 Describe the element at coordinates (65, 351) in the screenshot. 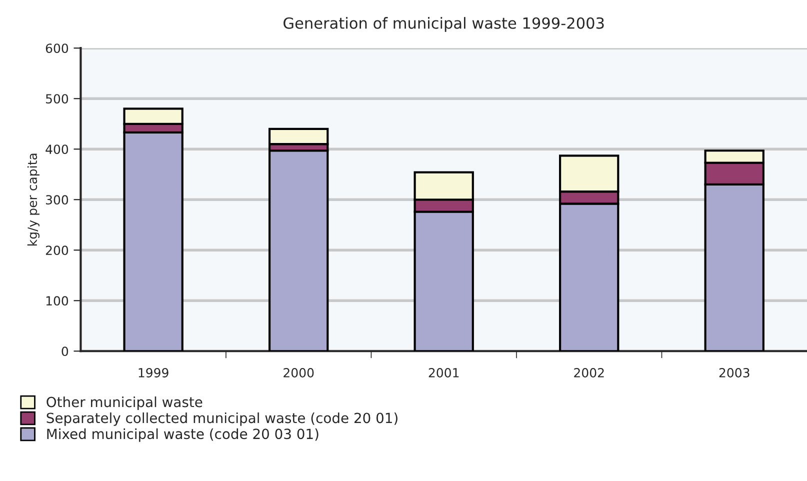

I see `y-tick-label: 0` at that location.